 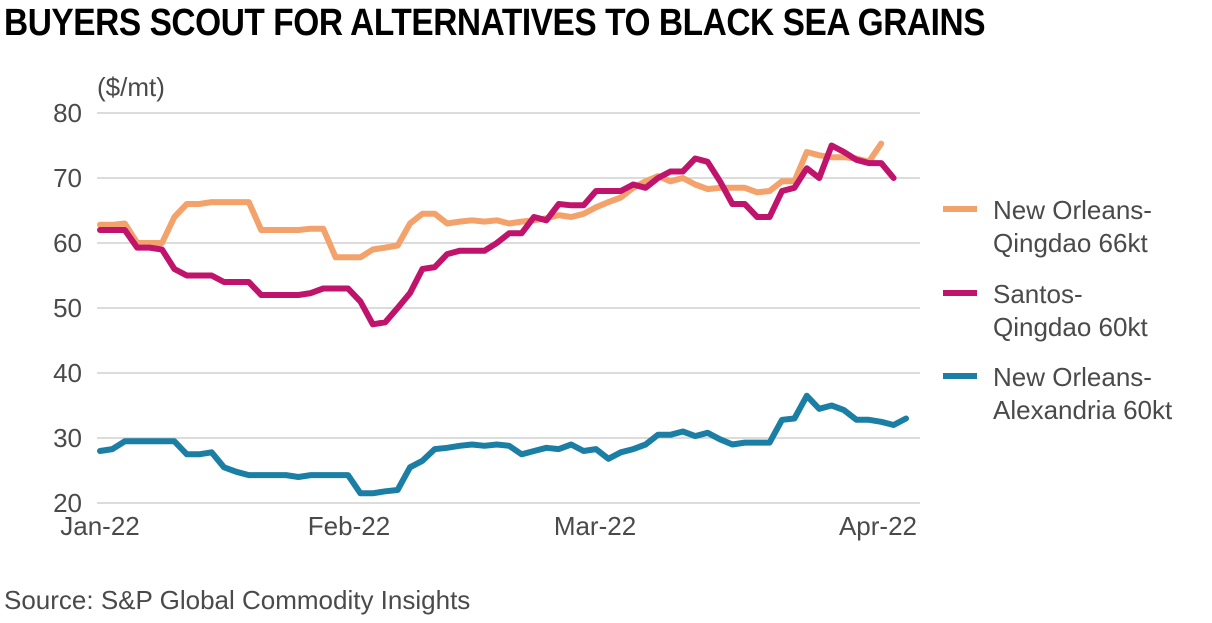 I want to click on y-tick-label-40: 40, so click(x=67, y=373).